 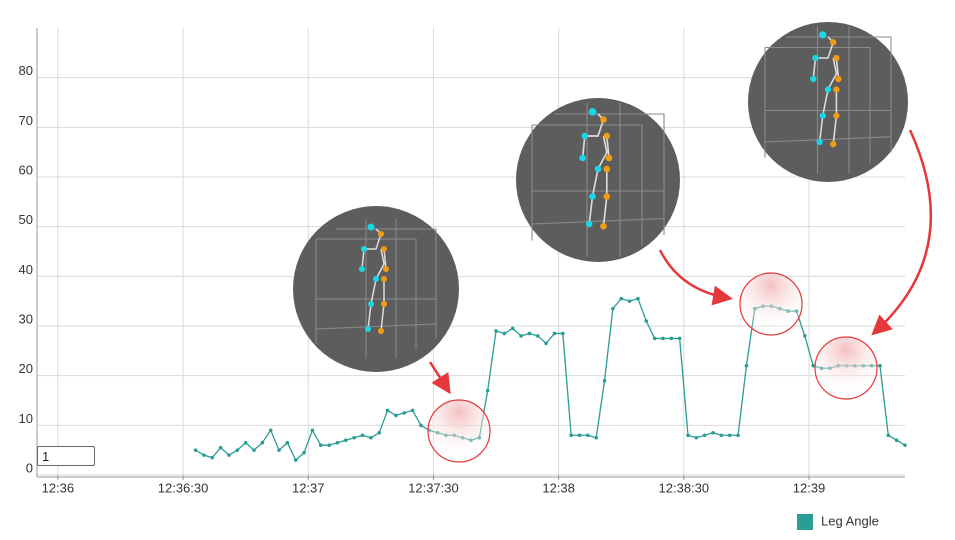 What do you see at coordinates (26, 318) in the screenshot?
I see `y-tick-label: 30` at bounding box center [26, 318].